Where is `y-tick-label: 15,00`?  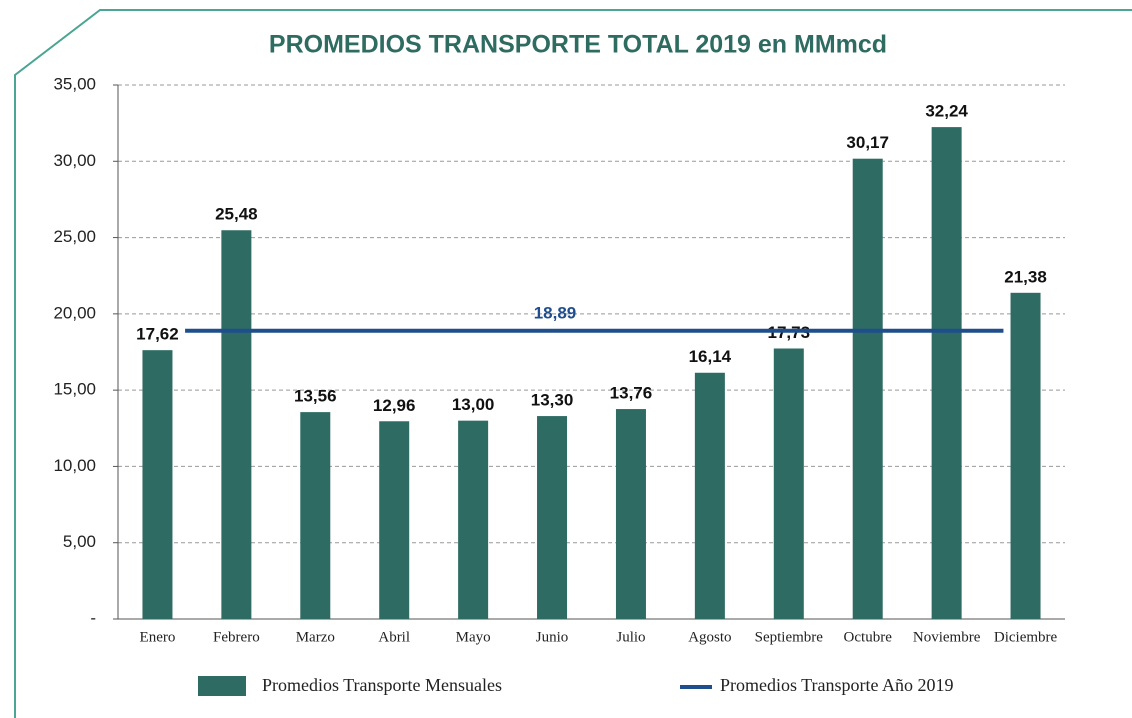 y-tick-label: 15,00 is located at coordinates (74, 389).